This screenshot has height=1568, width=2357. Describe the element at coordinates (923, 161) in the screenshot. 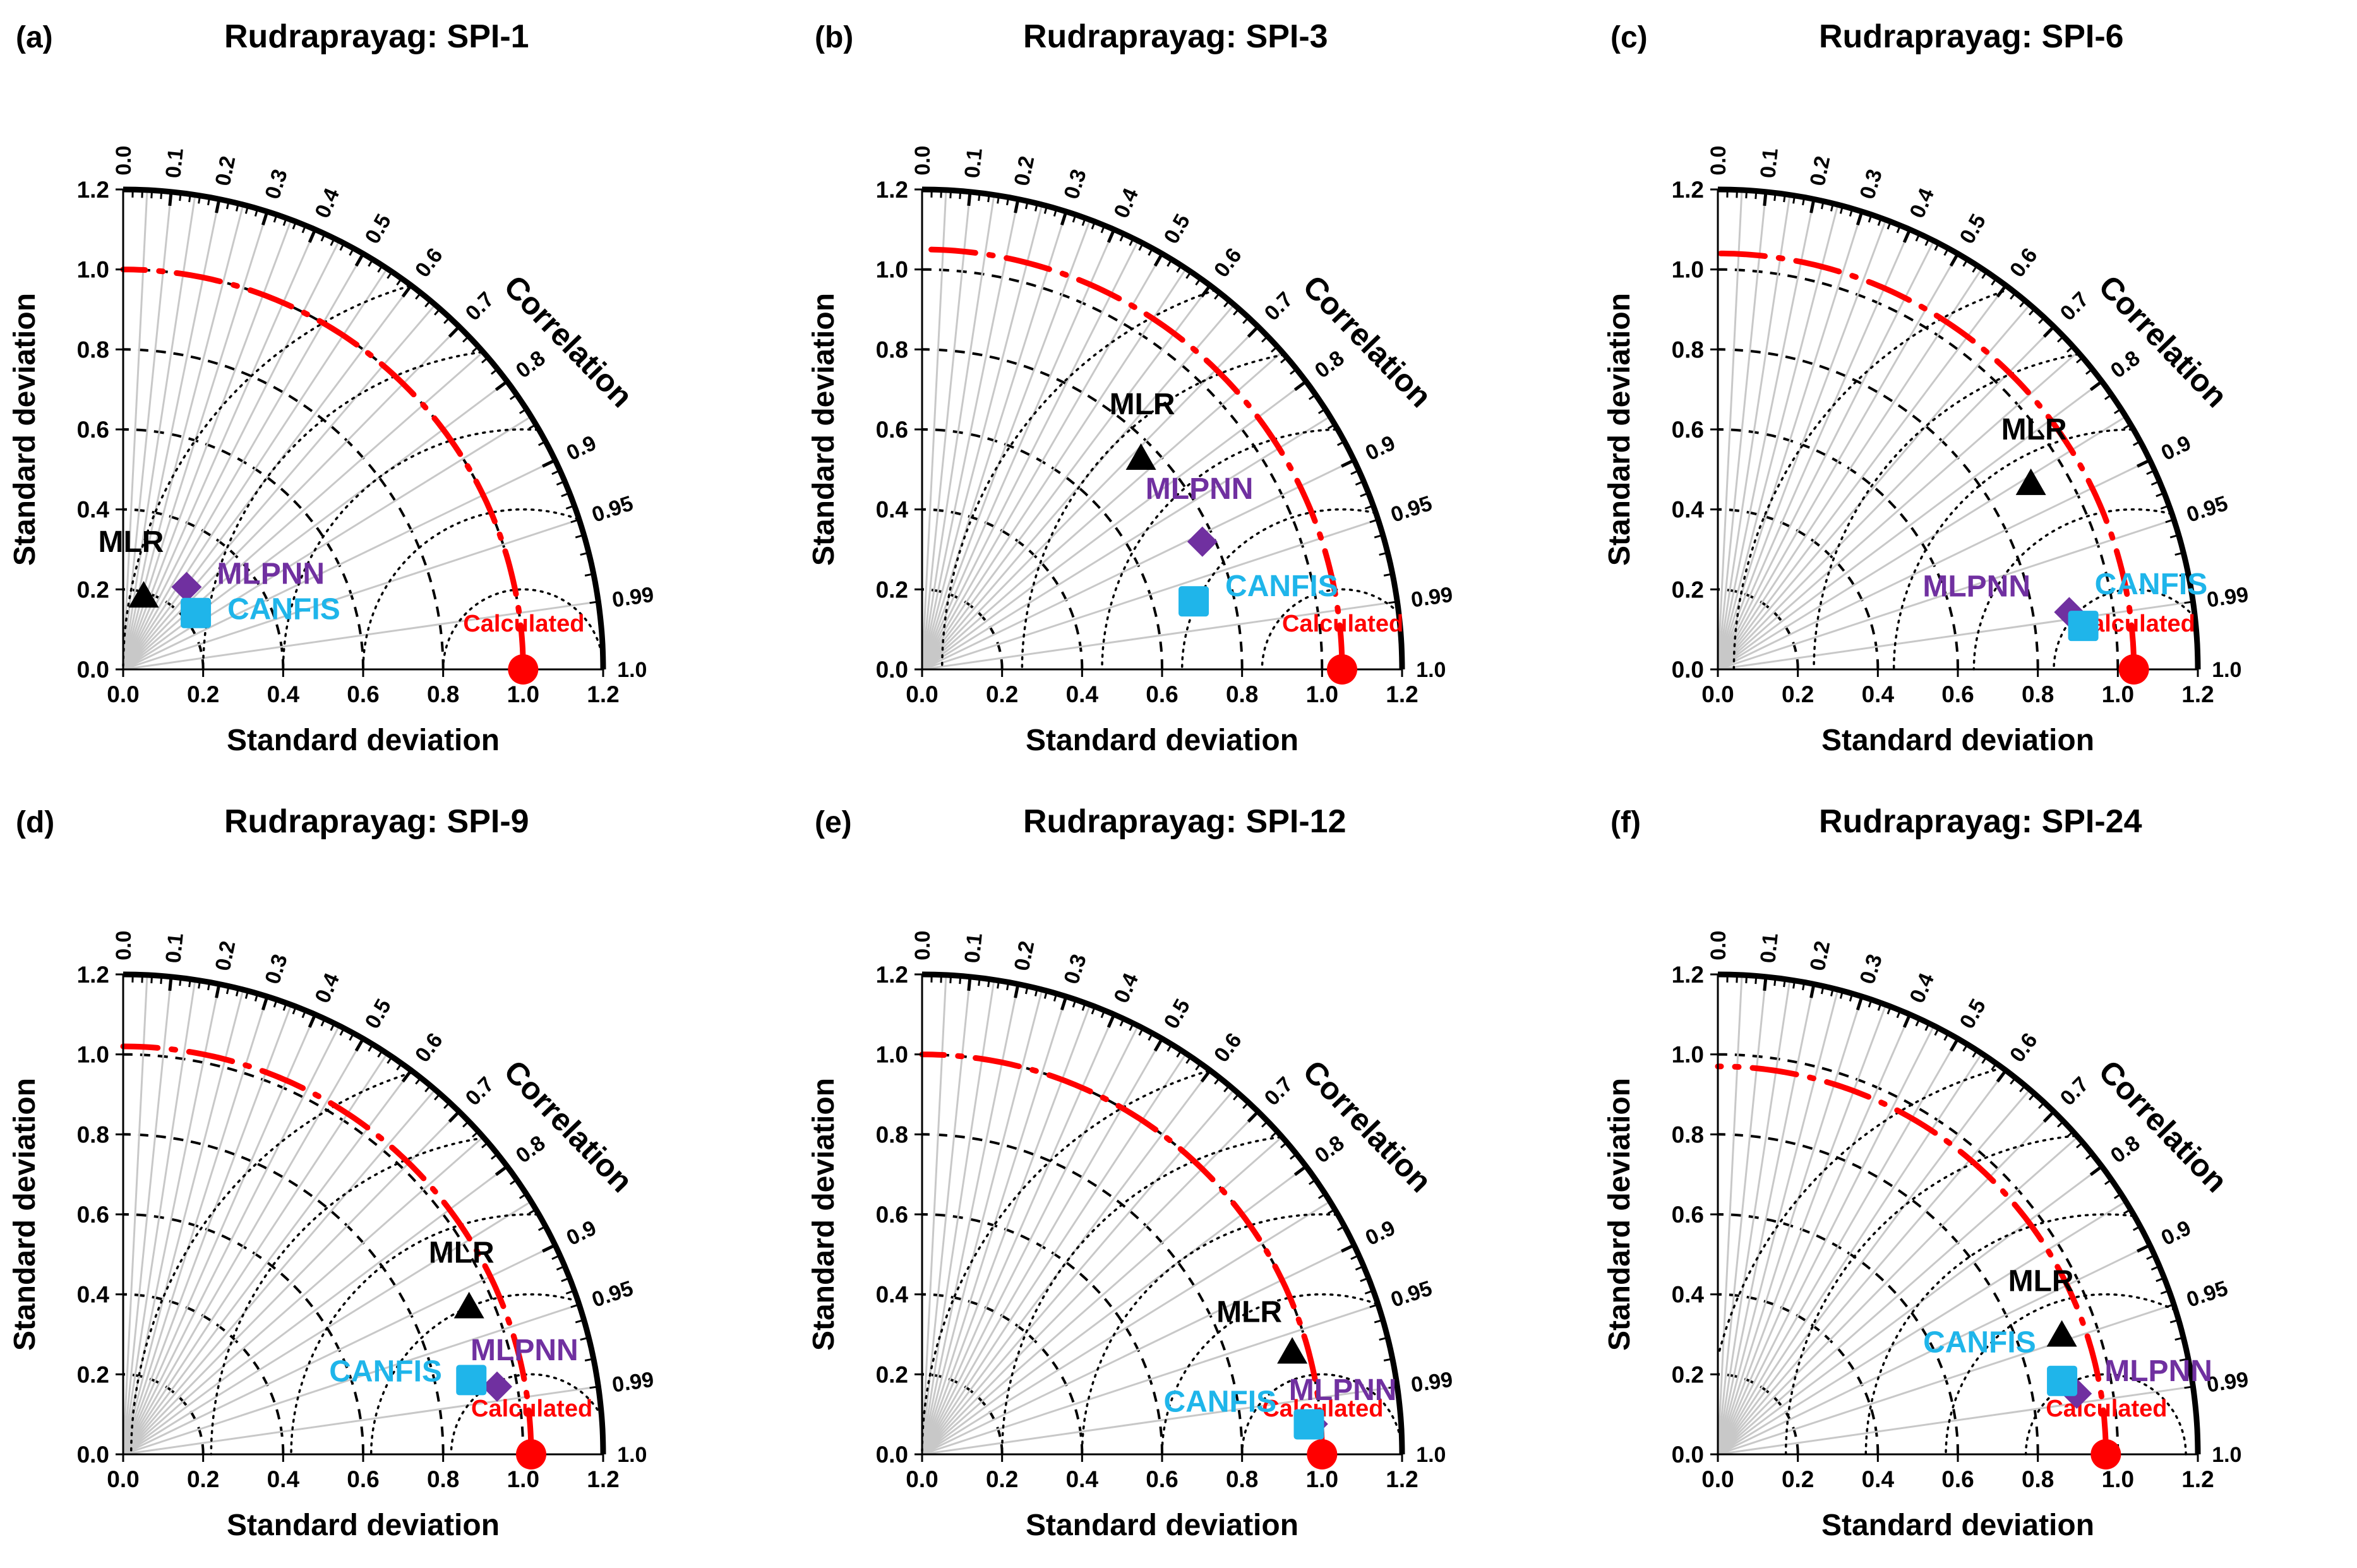

I see `correlation-tick-label: 0.0` at that location.